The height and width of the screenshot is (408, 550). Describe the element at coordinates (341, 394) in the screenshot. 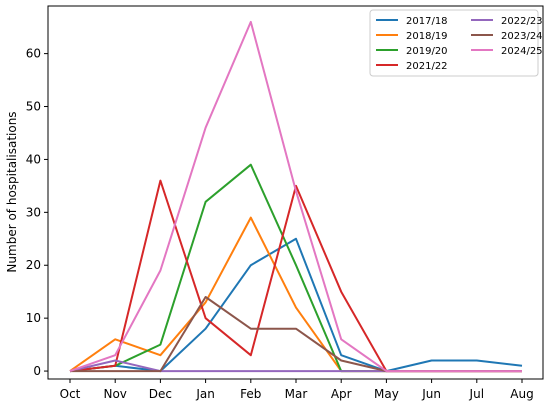

I see `x-tick-label: Apr` at that location.